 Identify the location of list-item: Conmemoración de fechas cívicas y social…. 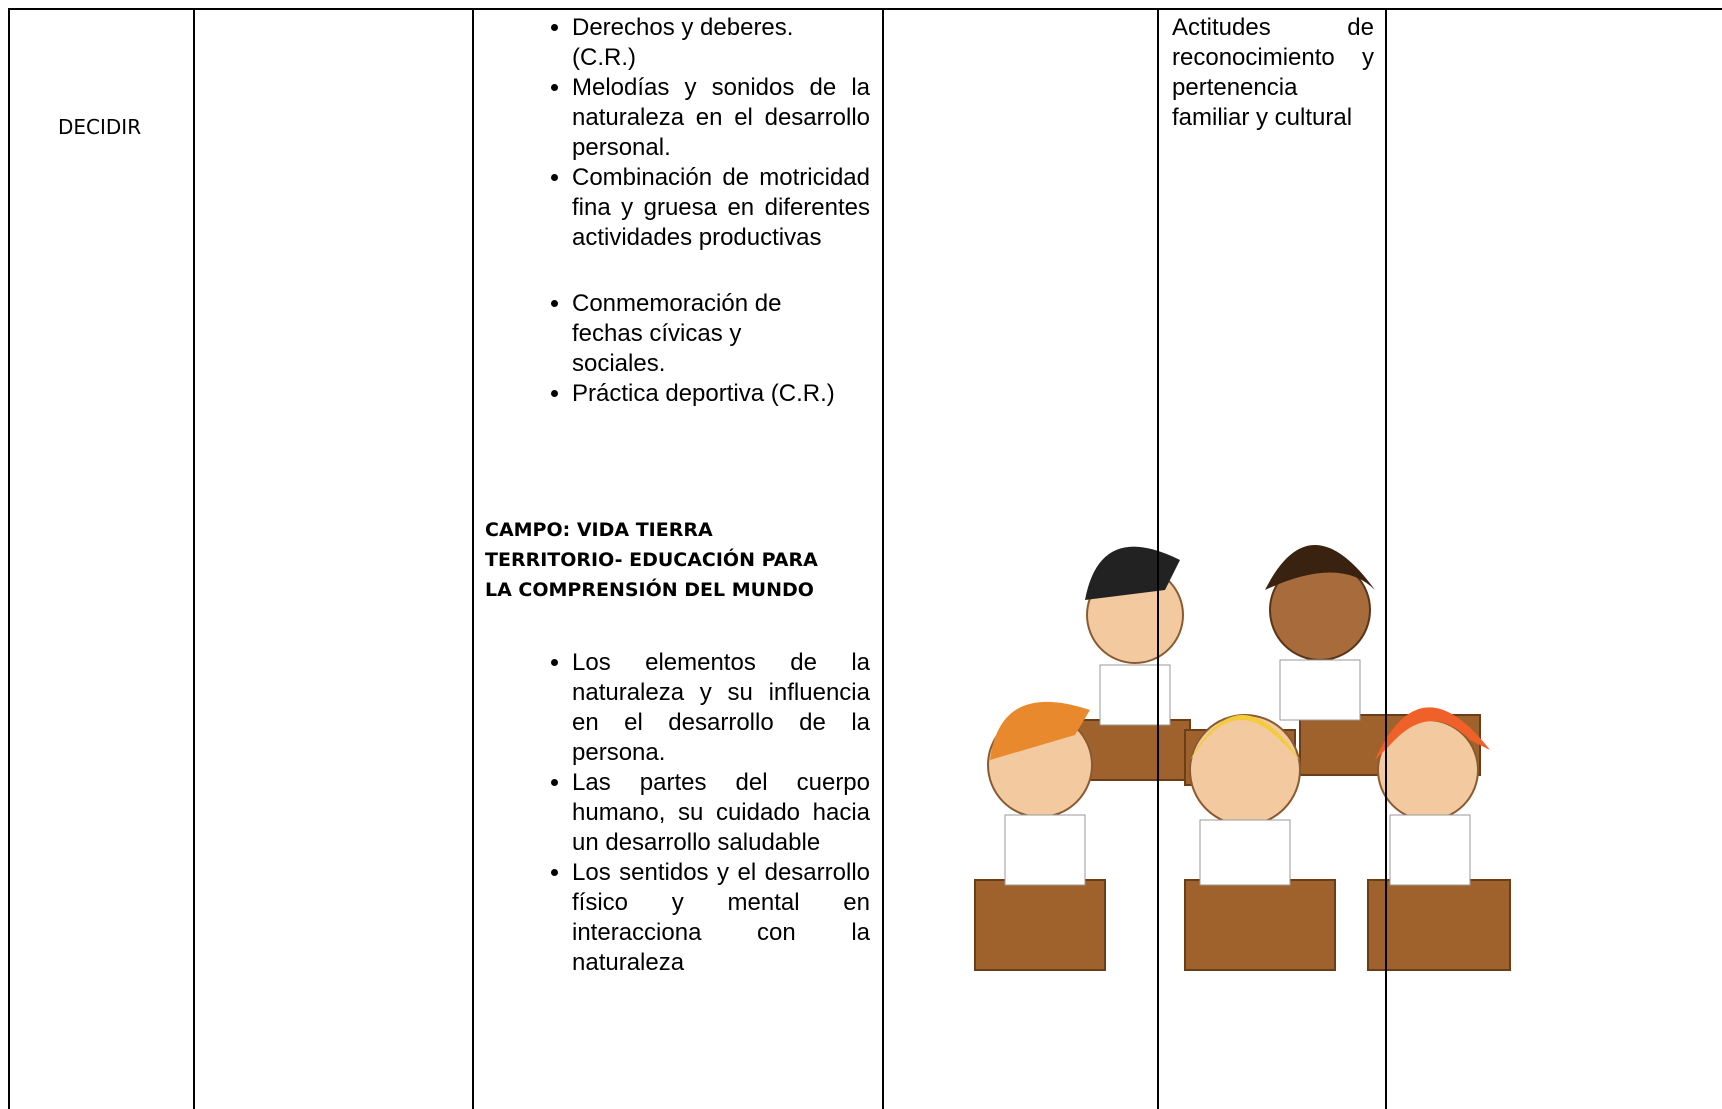
(692, 334).